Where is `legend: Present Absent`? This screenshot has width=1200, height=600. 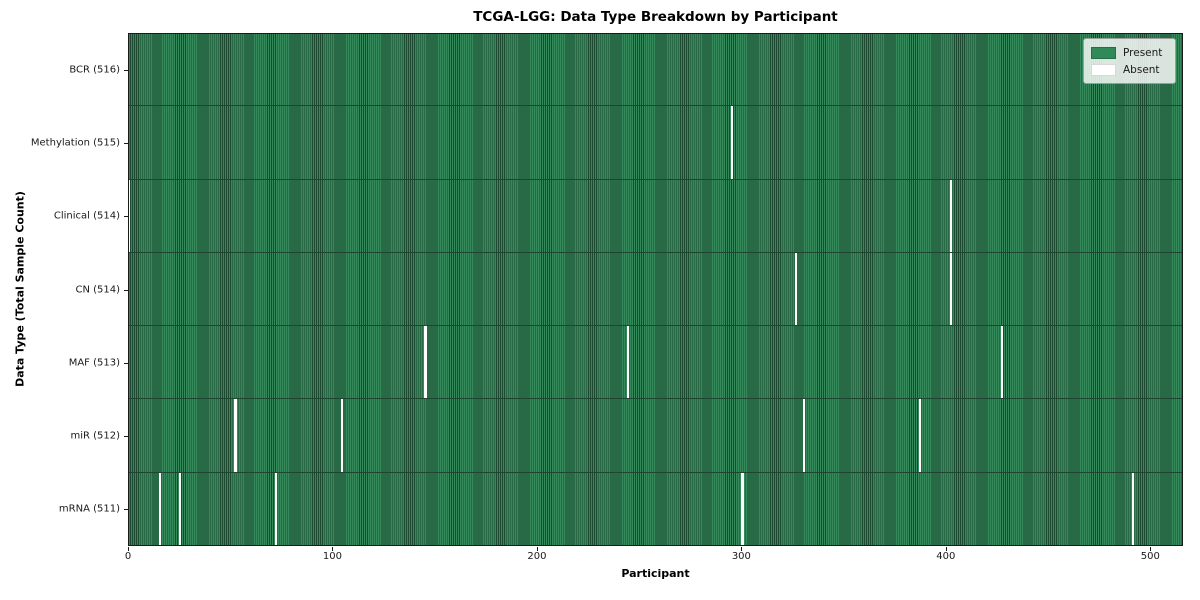 legend: Present Absent is located at coordinates (1129, 61).